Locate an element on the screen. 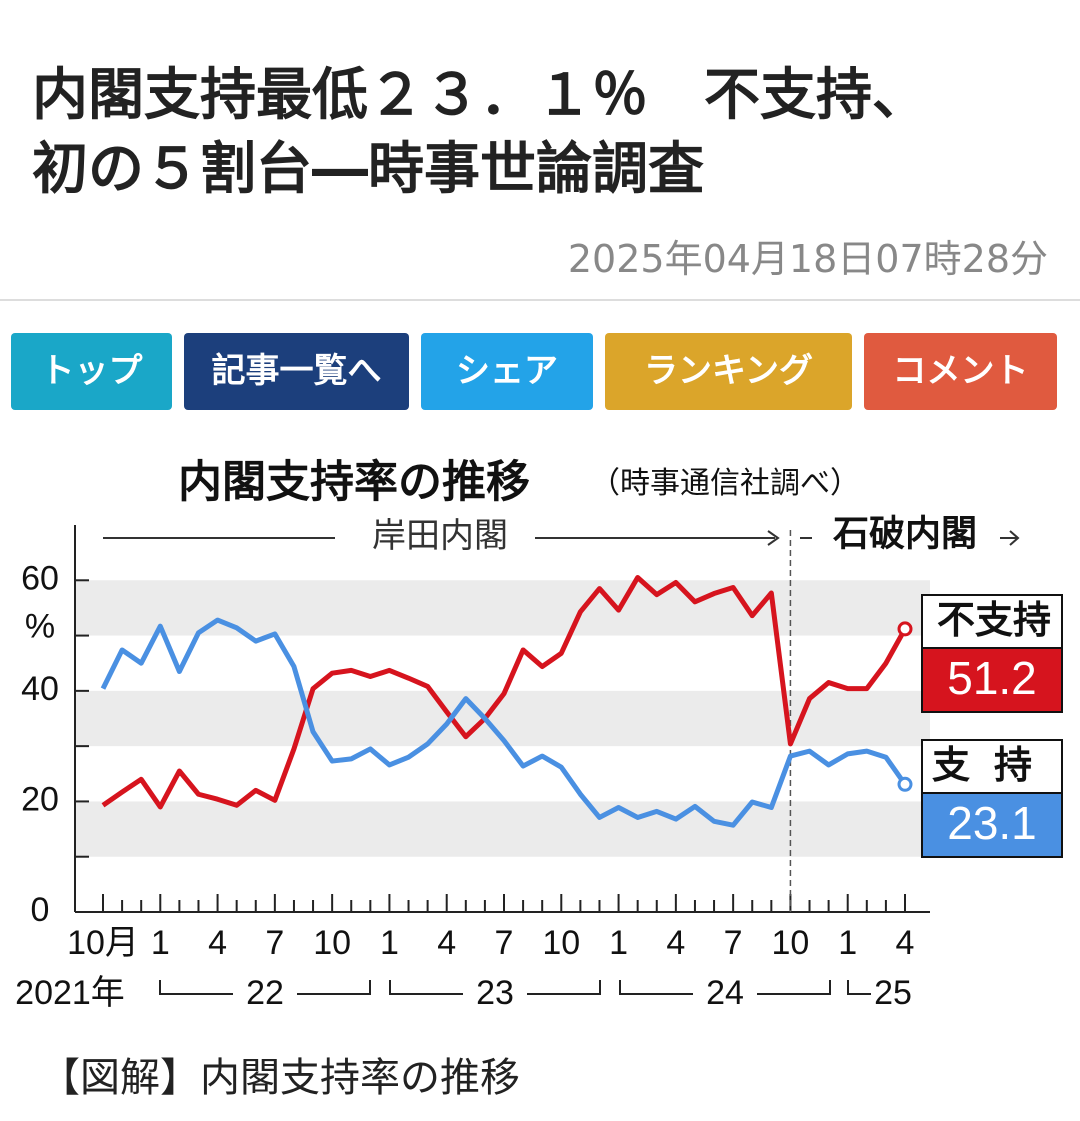 Image resolution: width=1080 pixels, height=1121 pixels. caption: 【図解】内閣支持率の推移 is located at coordinates (280, 1078).